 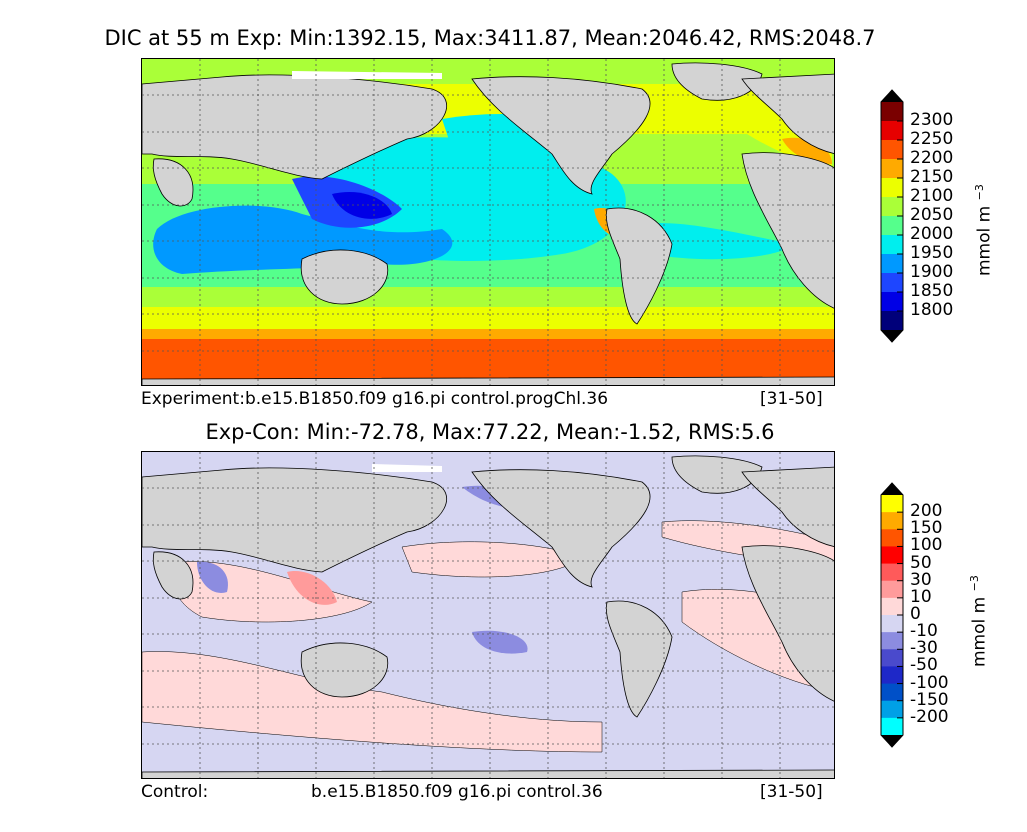 What do you see at coordinates (791, 792) in the screenshot?
I see `bottom-caption-years: [31-50]` at bounding box center [791, 792].